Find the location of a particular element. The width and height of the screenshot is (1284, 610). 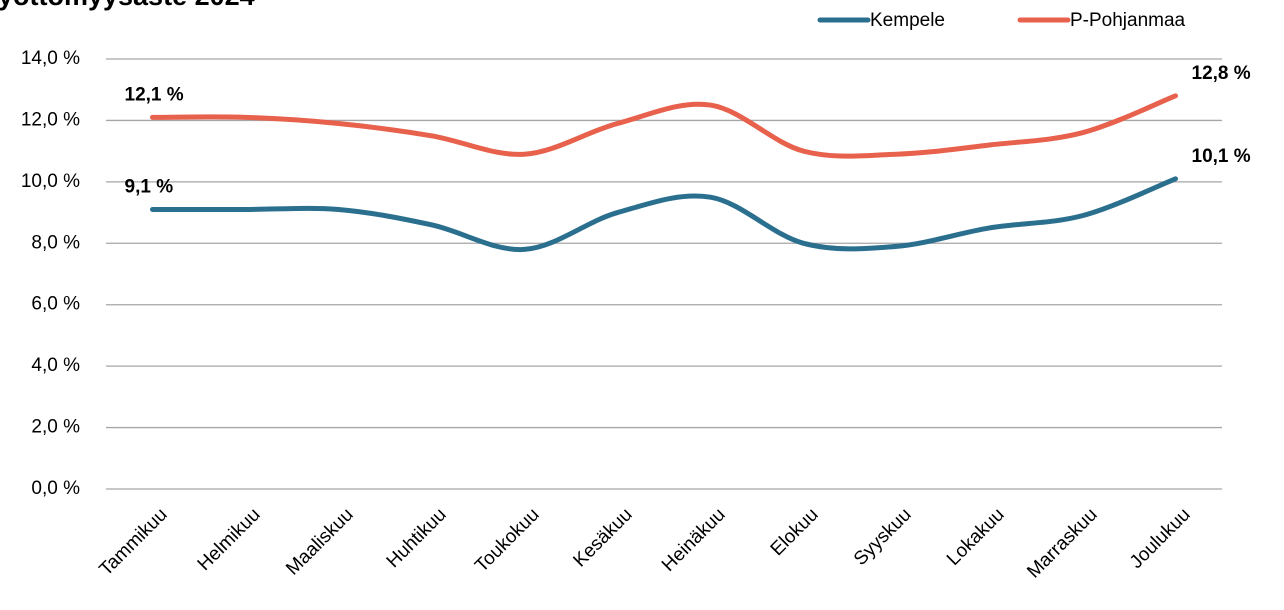

x-tick-label: Marraskuu is located at coordinates (1062, 543).